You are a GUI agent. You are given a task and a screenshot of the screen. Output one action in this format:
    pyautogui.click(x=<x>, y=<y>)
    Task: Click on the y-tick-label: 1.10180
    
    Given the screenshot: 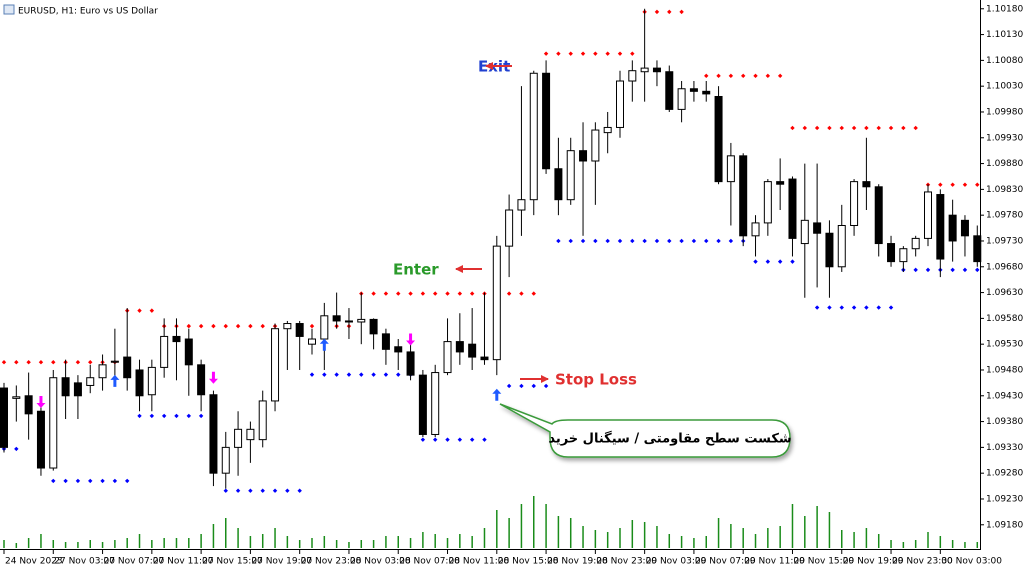 What is the action you would take?
    pyautogui.click(x=1004, y=9)
    